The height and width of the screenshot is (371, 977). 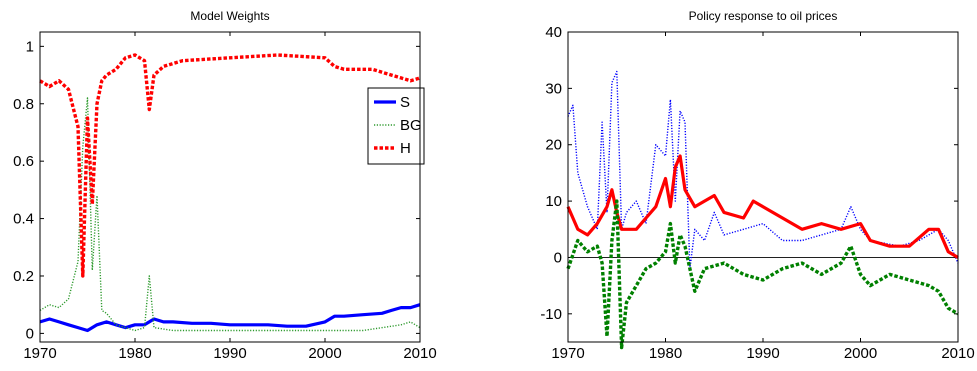 What do you see at coordinates (230, 318) in the screenshot?
I see `series-line-s` at bounding box center [230, 318].